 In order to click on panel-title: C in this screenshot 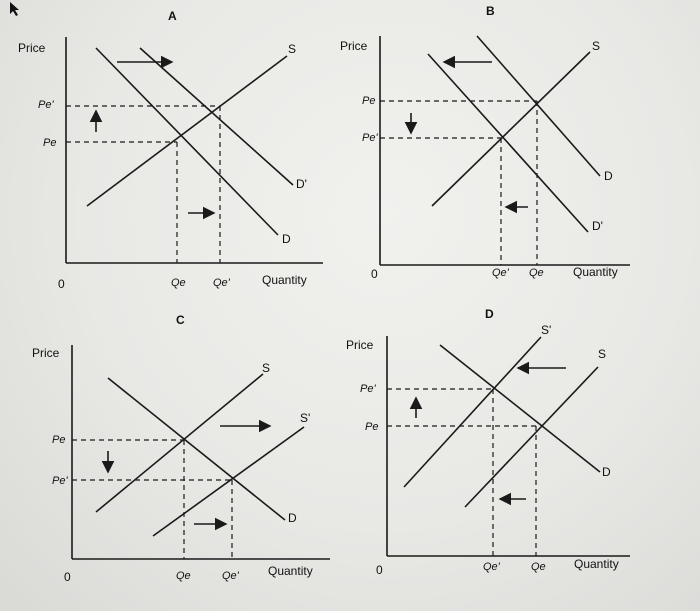, I will do `click(180, 320)`.